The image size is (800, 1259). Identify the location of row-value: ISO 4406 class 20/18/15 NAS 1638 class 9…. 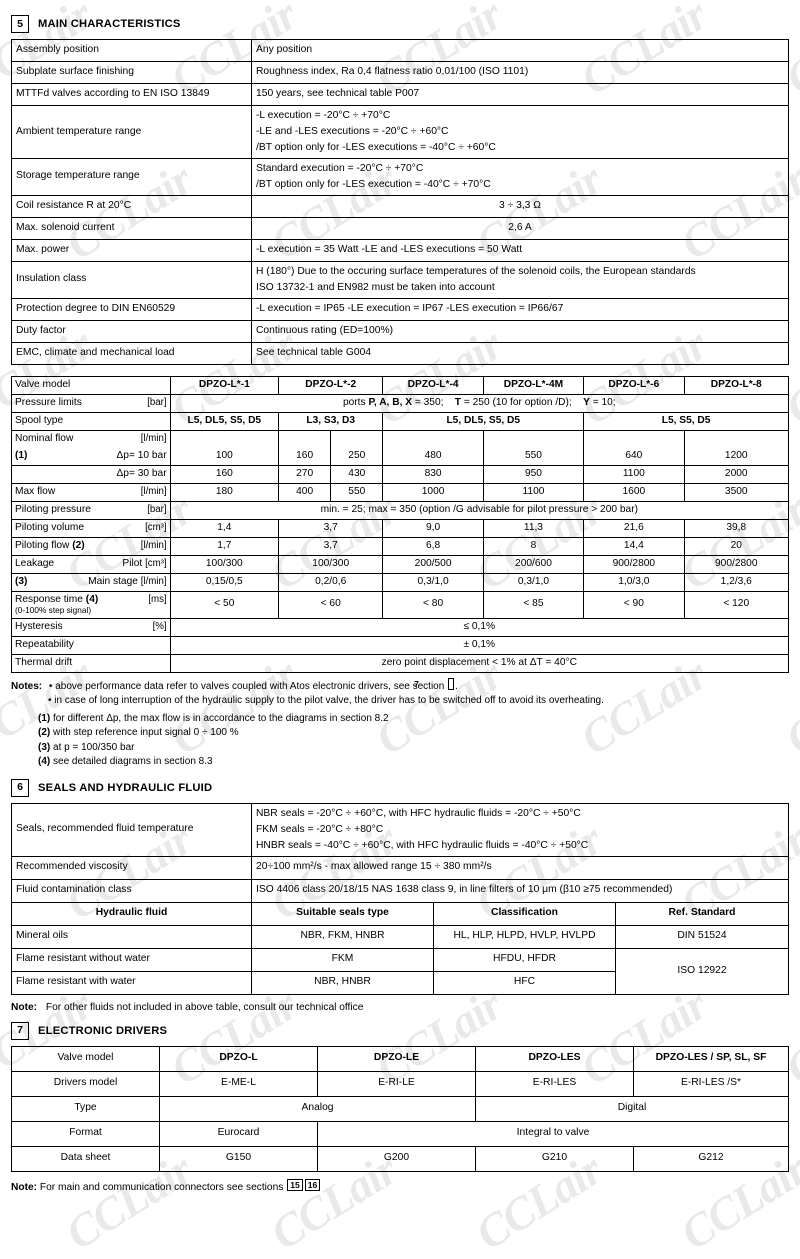
(520, 890).